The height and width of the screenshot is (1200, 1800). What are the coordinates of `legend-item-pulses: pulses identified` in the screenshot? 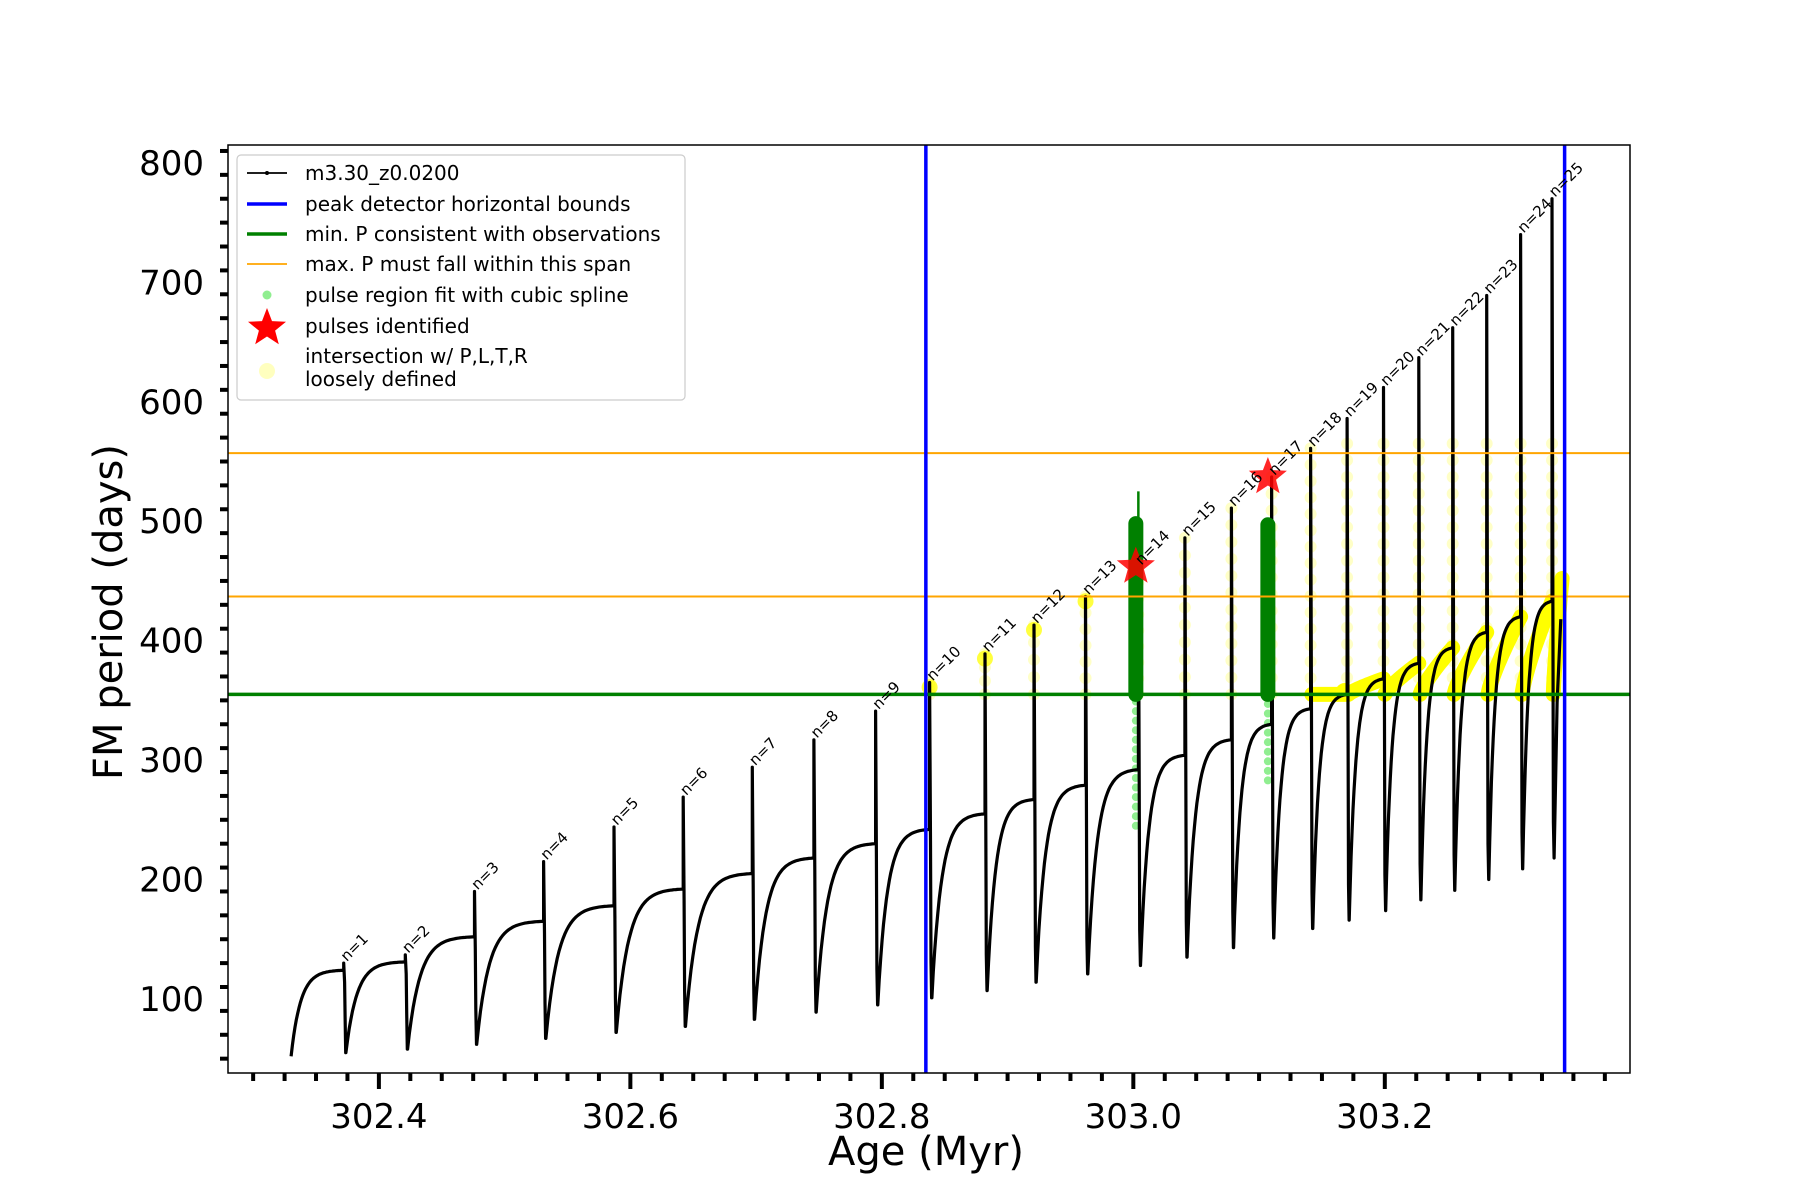 It's located at (359, 326).